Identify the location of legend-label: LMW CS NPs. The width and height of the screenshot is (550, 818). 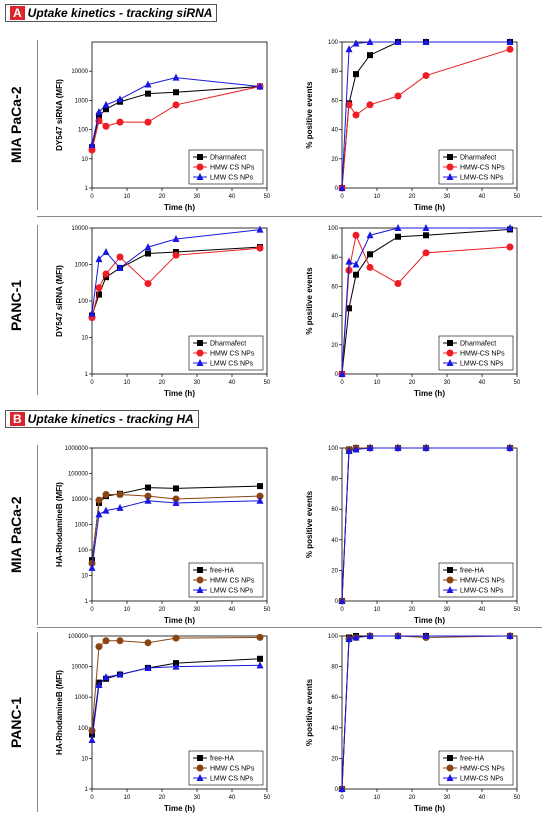
(232, 178).